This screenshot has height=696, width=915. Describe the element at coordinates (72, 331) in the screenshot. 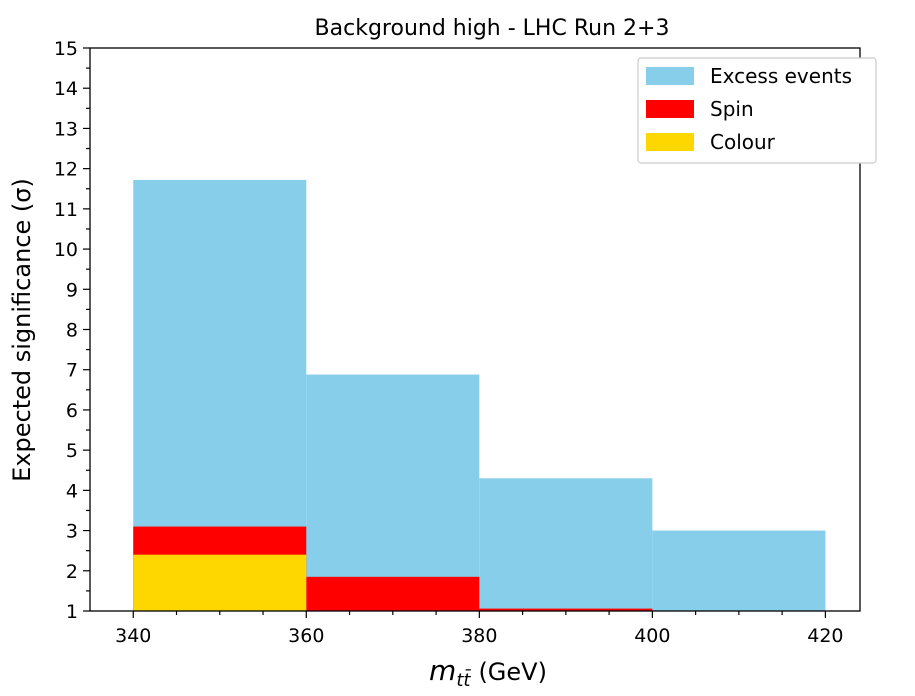

I see `y-tick-label: 8` at that location.